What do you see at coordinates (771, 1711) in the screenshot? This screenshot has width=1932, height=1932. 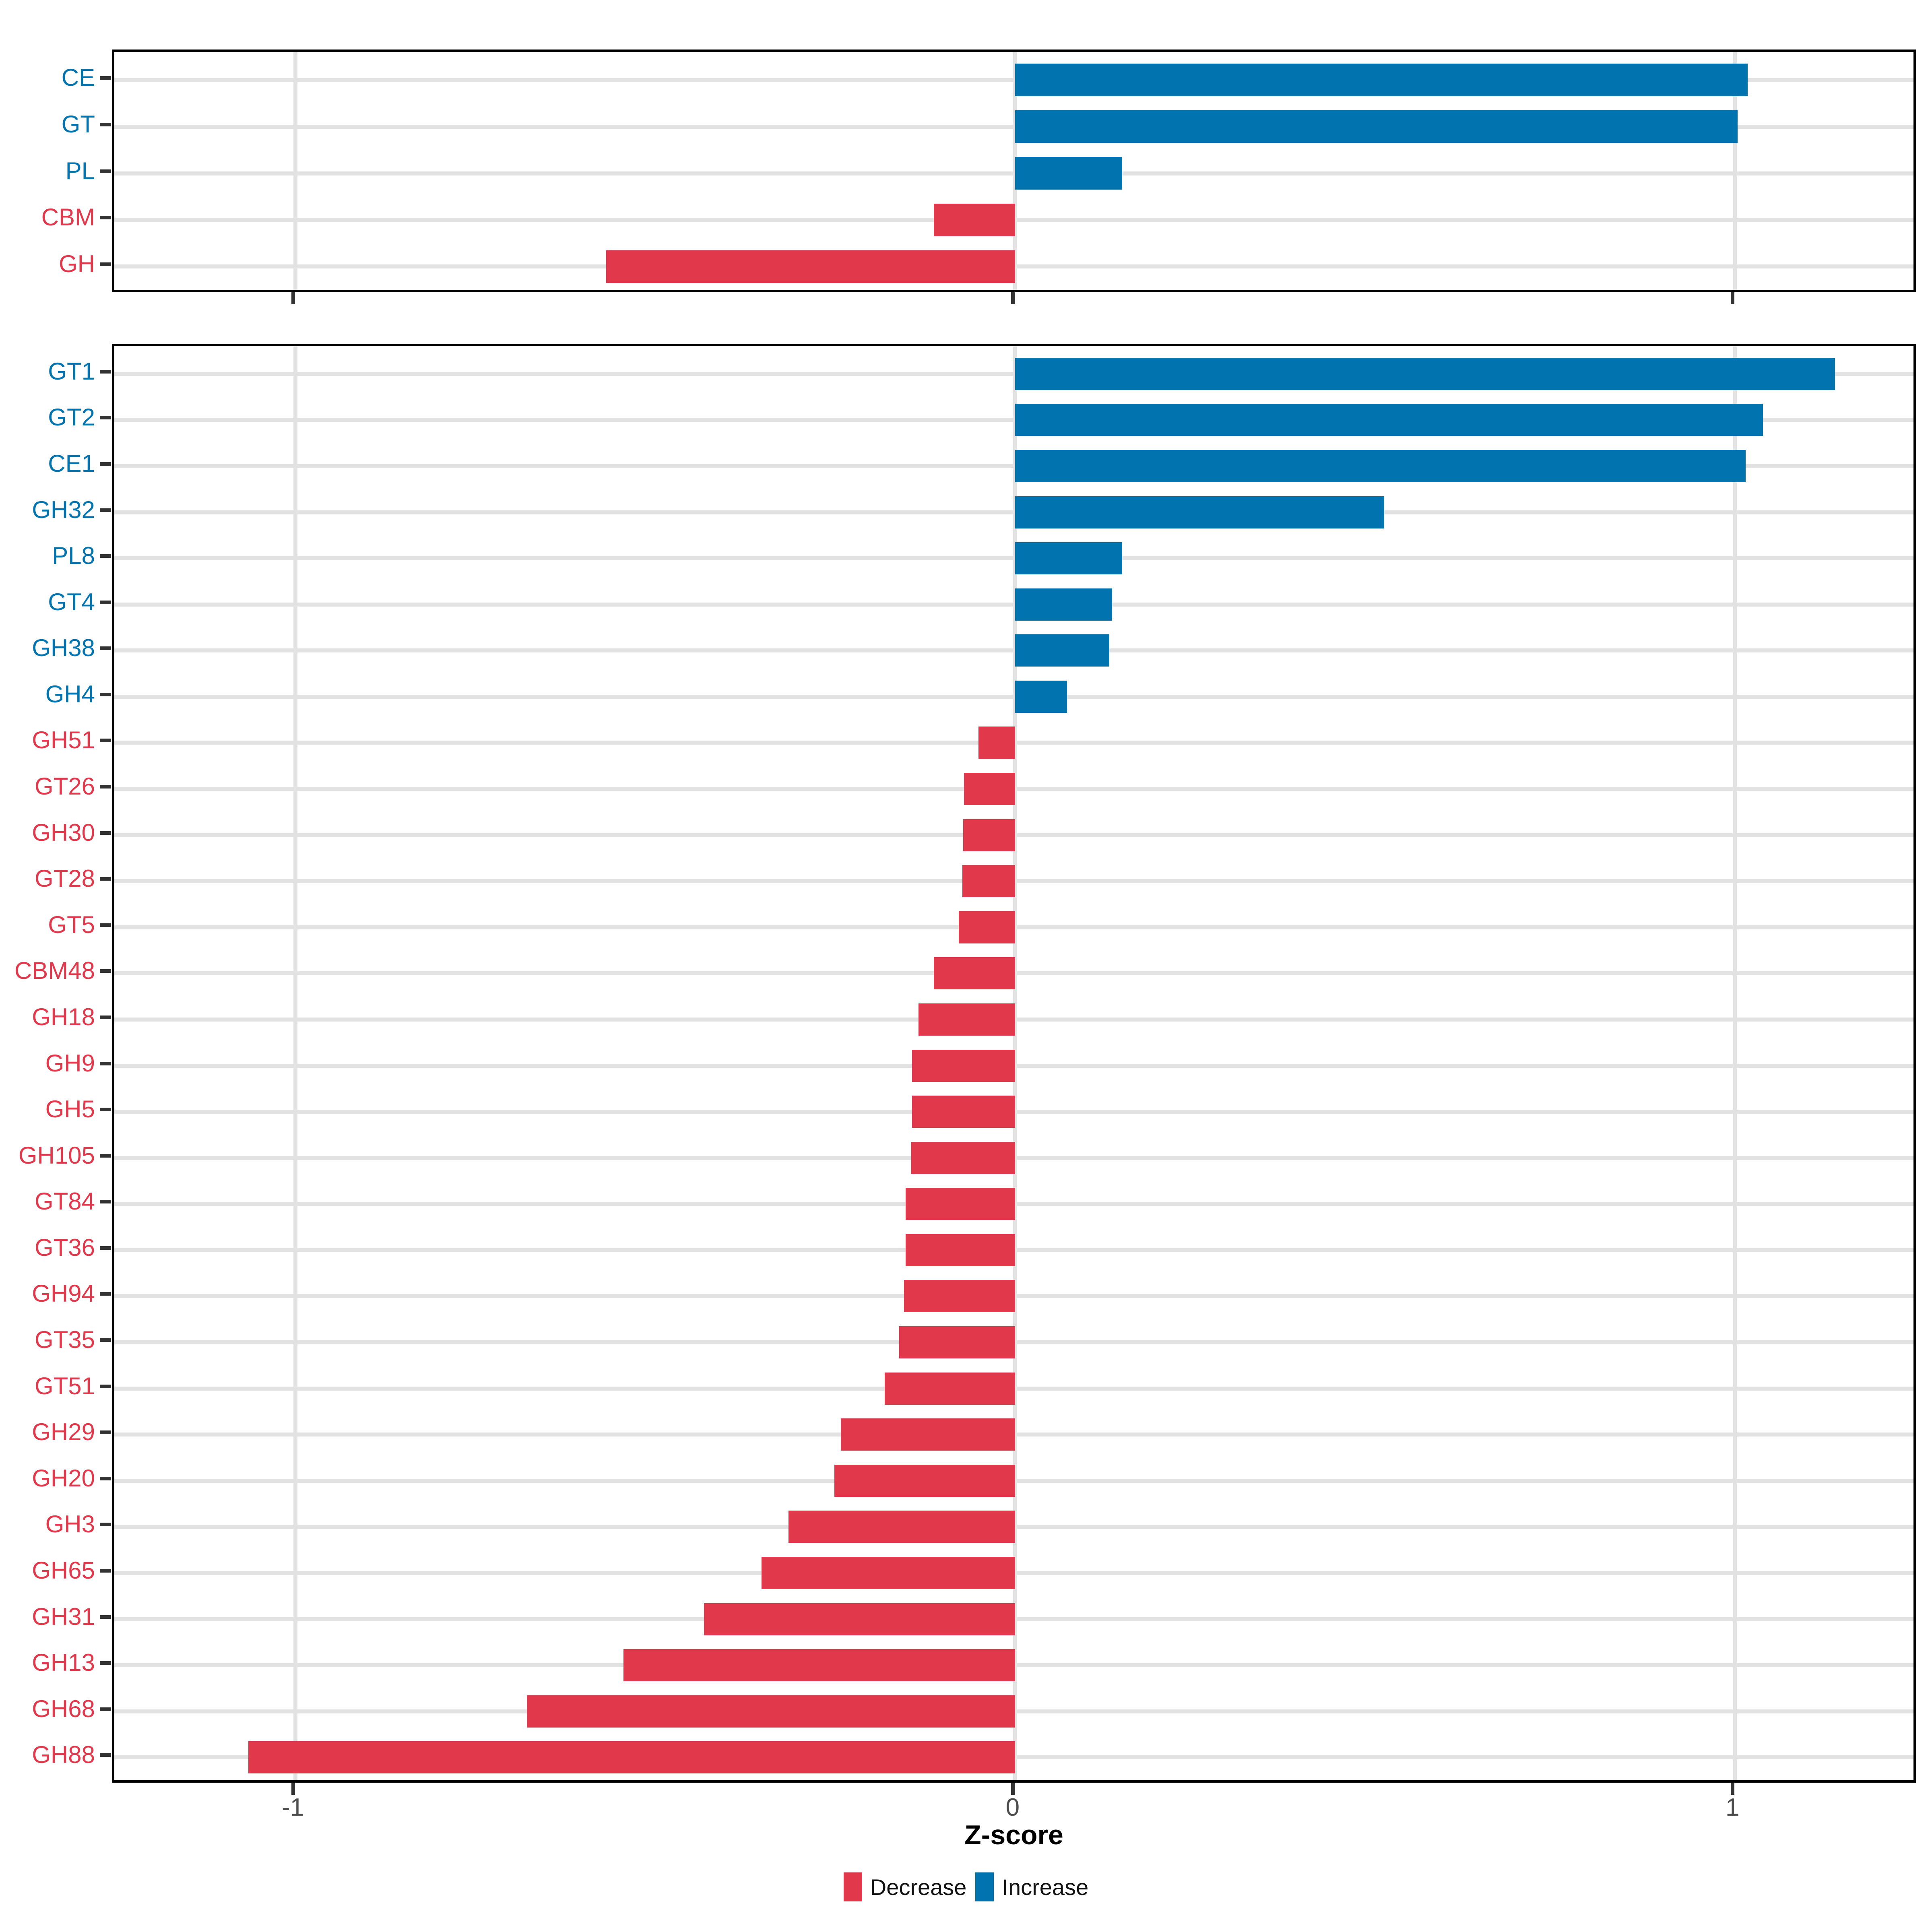 I see `bar-GH68` at bounding box center [771, 1711].